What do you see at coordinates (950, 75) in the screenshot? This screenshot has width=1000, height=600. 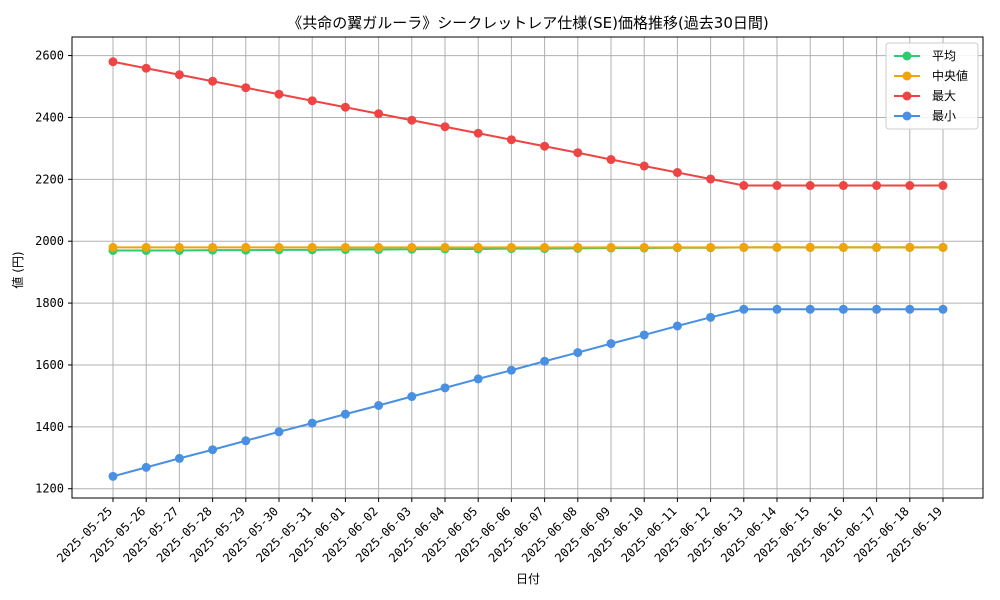 I see `legend-label: 中央値` at bounding box center [950, 75].